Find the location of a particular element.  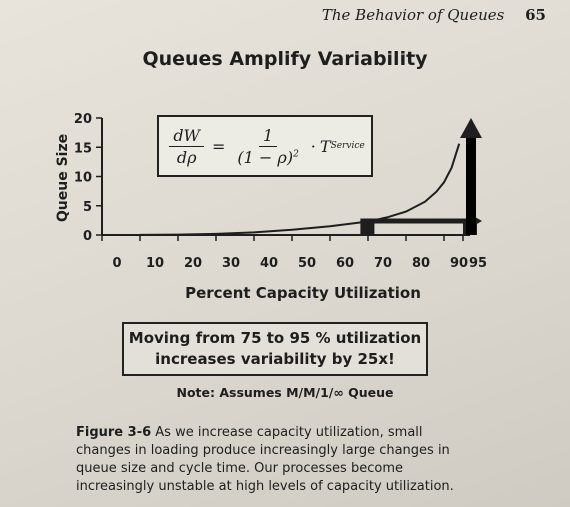

x-tick-label: 80 is located at coordinates (421, 263).